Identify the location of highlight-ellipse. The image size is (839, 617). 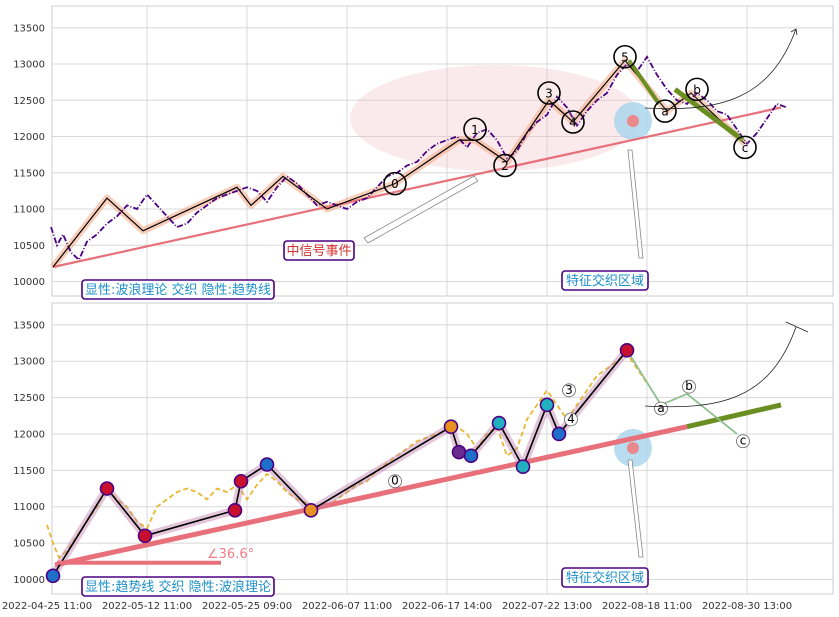
(495, 118).